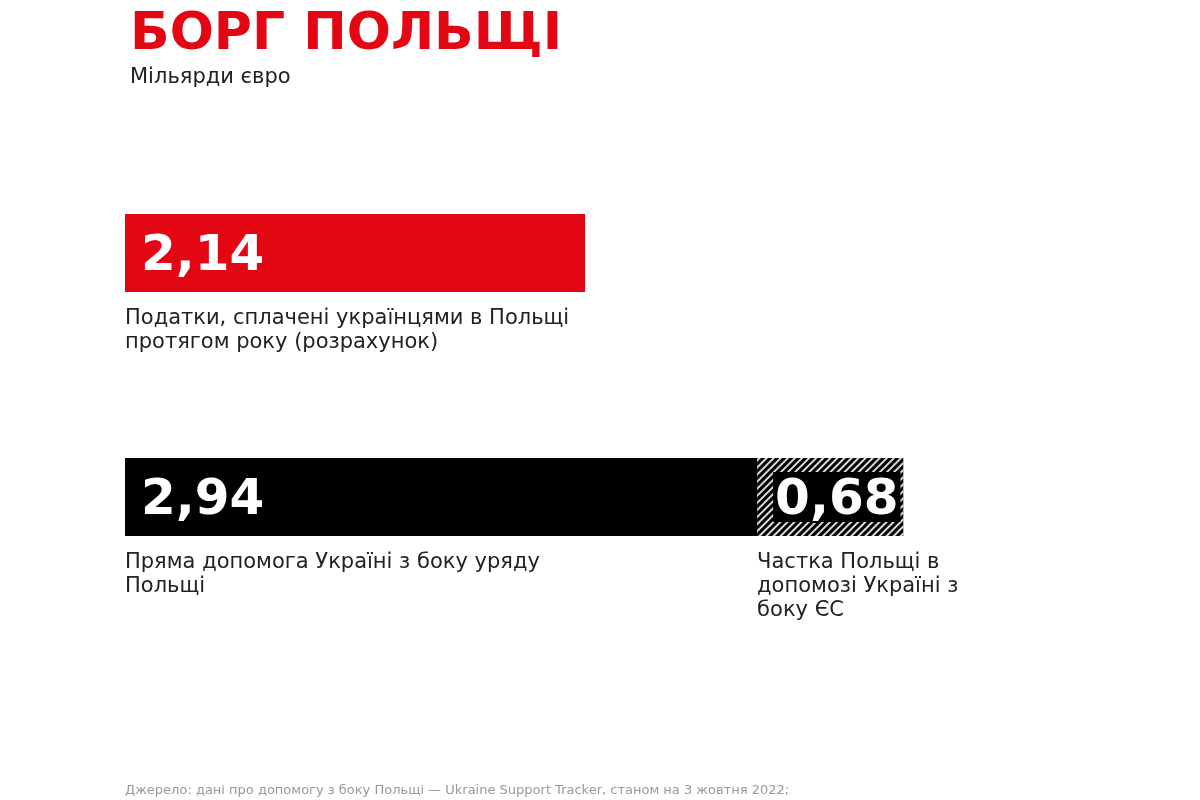 The width and height of the screenshot is (1200, 800). What do you see at coordinates (837, 497) in the screenshot?
I see `data-label: 0,68` at bounding box center [837, 497].